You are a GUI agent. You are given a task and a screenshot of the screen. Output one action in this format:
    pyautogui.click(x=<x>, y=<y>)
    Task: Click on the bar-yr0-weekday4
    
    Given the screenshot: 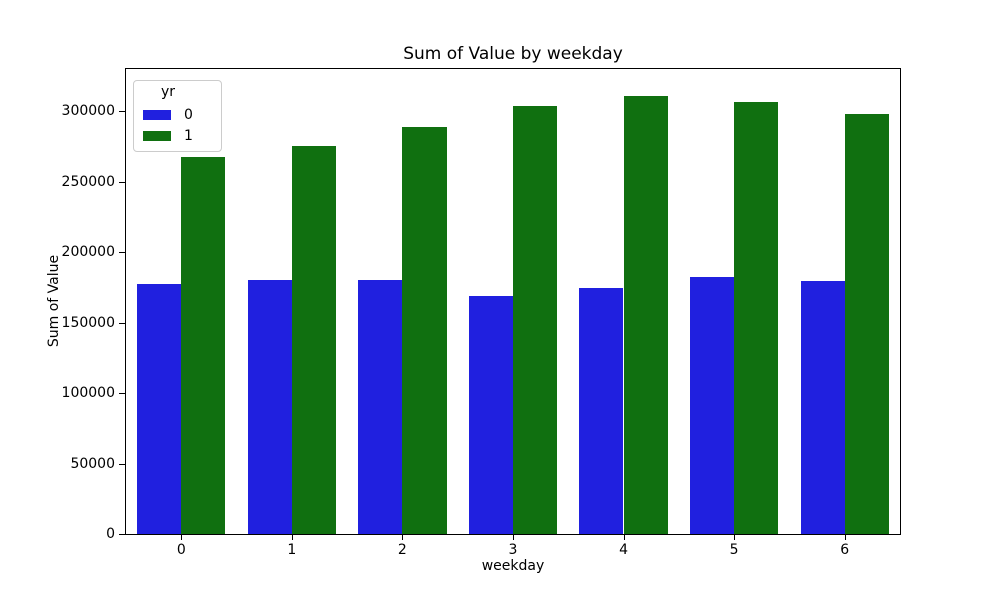 What is the action you would take?
    pyautogui.click(x=601, y=410)
    